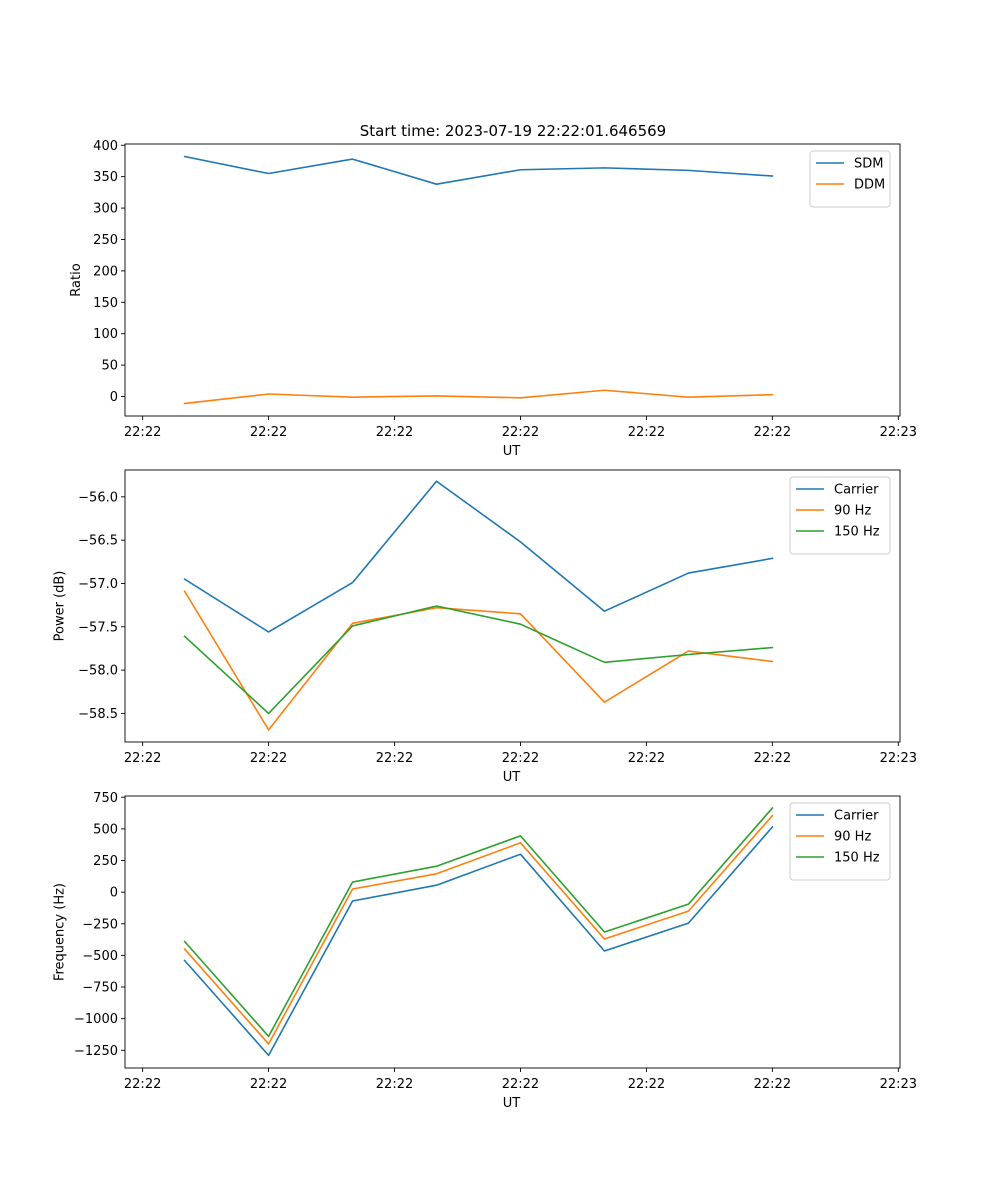 This screenshot has width=1000, height=1200. I want to click on y-tick-label: −56.0, so click(98, 497).